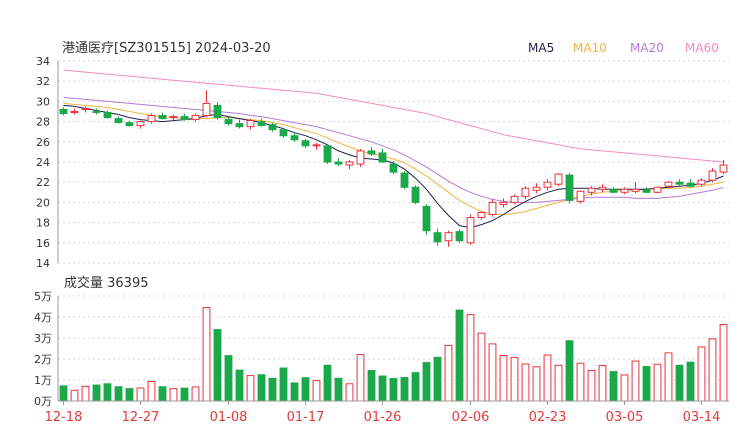  Describe the element at coordinates (43, 243) in the screenshot. I see `price-tick-label: 16` at that location.